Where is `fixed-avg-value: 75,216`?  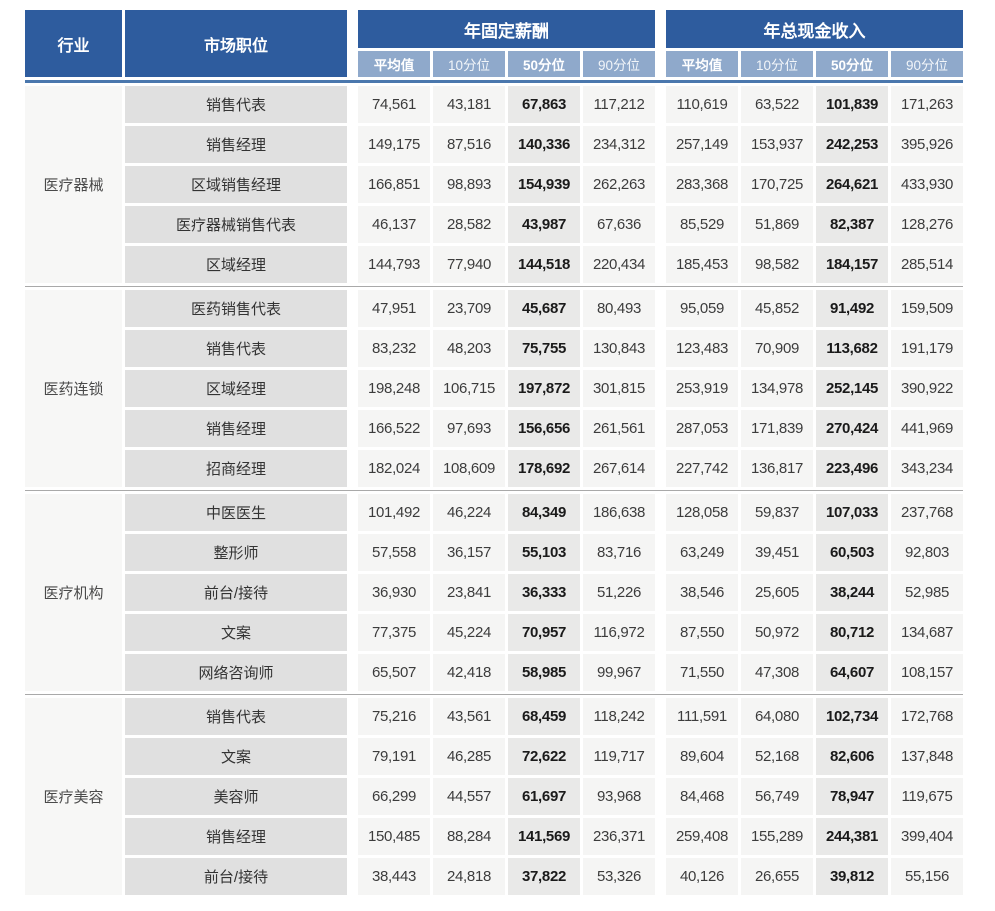 fixed-avg-value: 75,216 is located at coordinates (394, 716).